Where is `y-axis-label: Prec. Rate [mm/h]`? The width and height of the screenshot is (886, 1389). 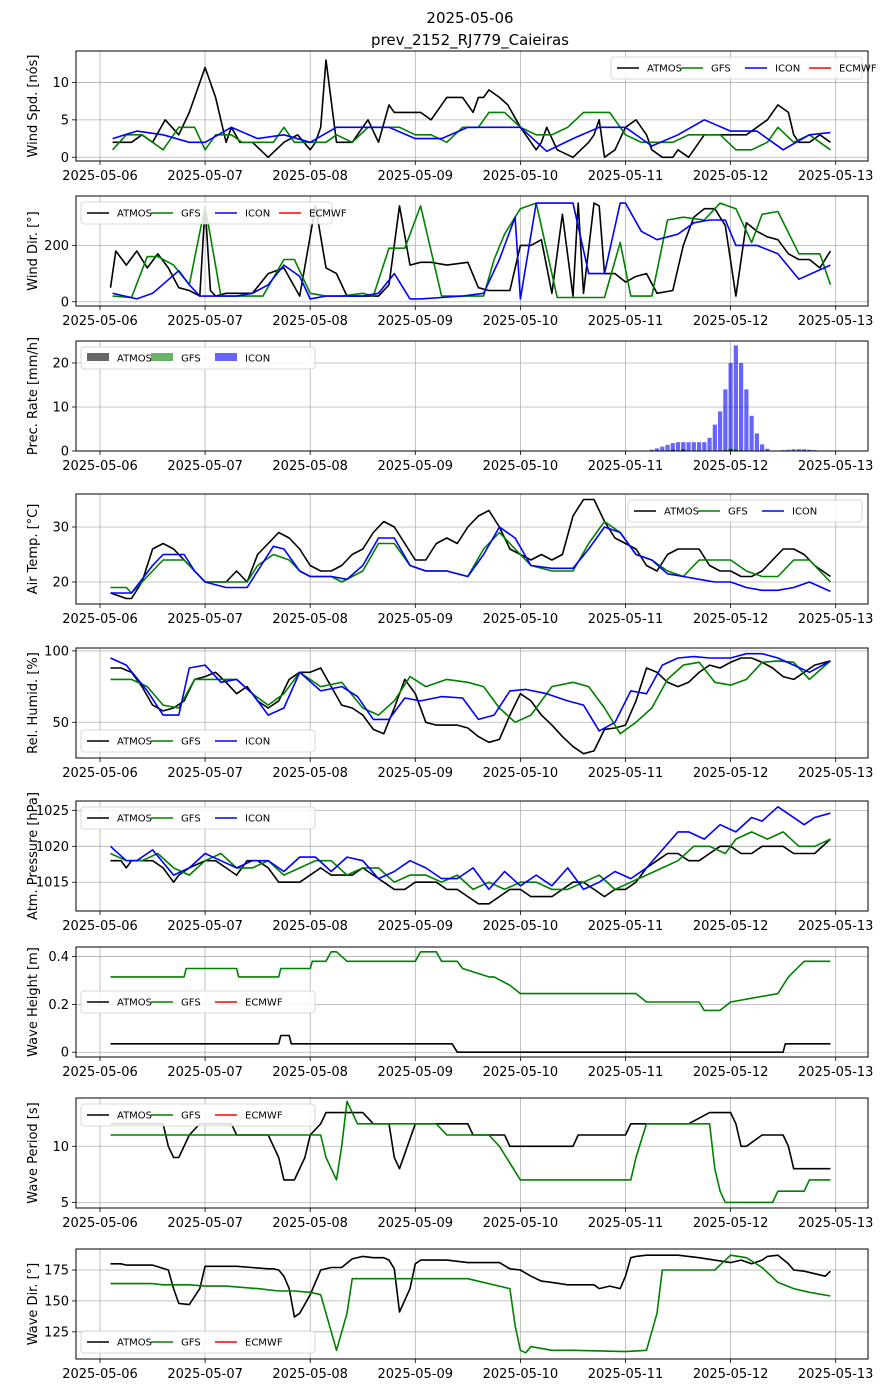 y-axis-label: Prec. Rate [mm/h] is located at coordinates (33, 396).